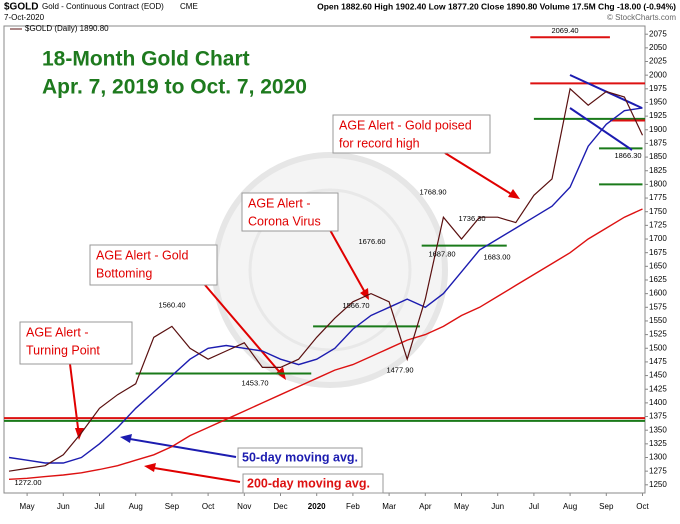 Image resolution: width=680 pixels, height=524 pixels. What do you see at coordinates (471, 218) in the screenshot?
I see `point-label: 1736.30` at bounding box center [471, 218].